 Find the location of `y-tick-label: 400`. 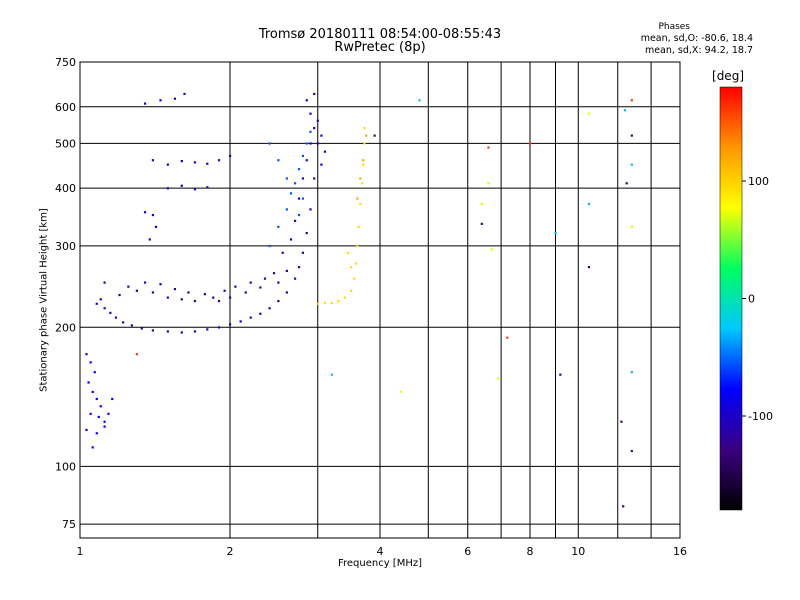

y-tick-label: 400 is located at coordinates (65, 188).